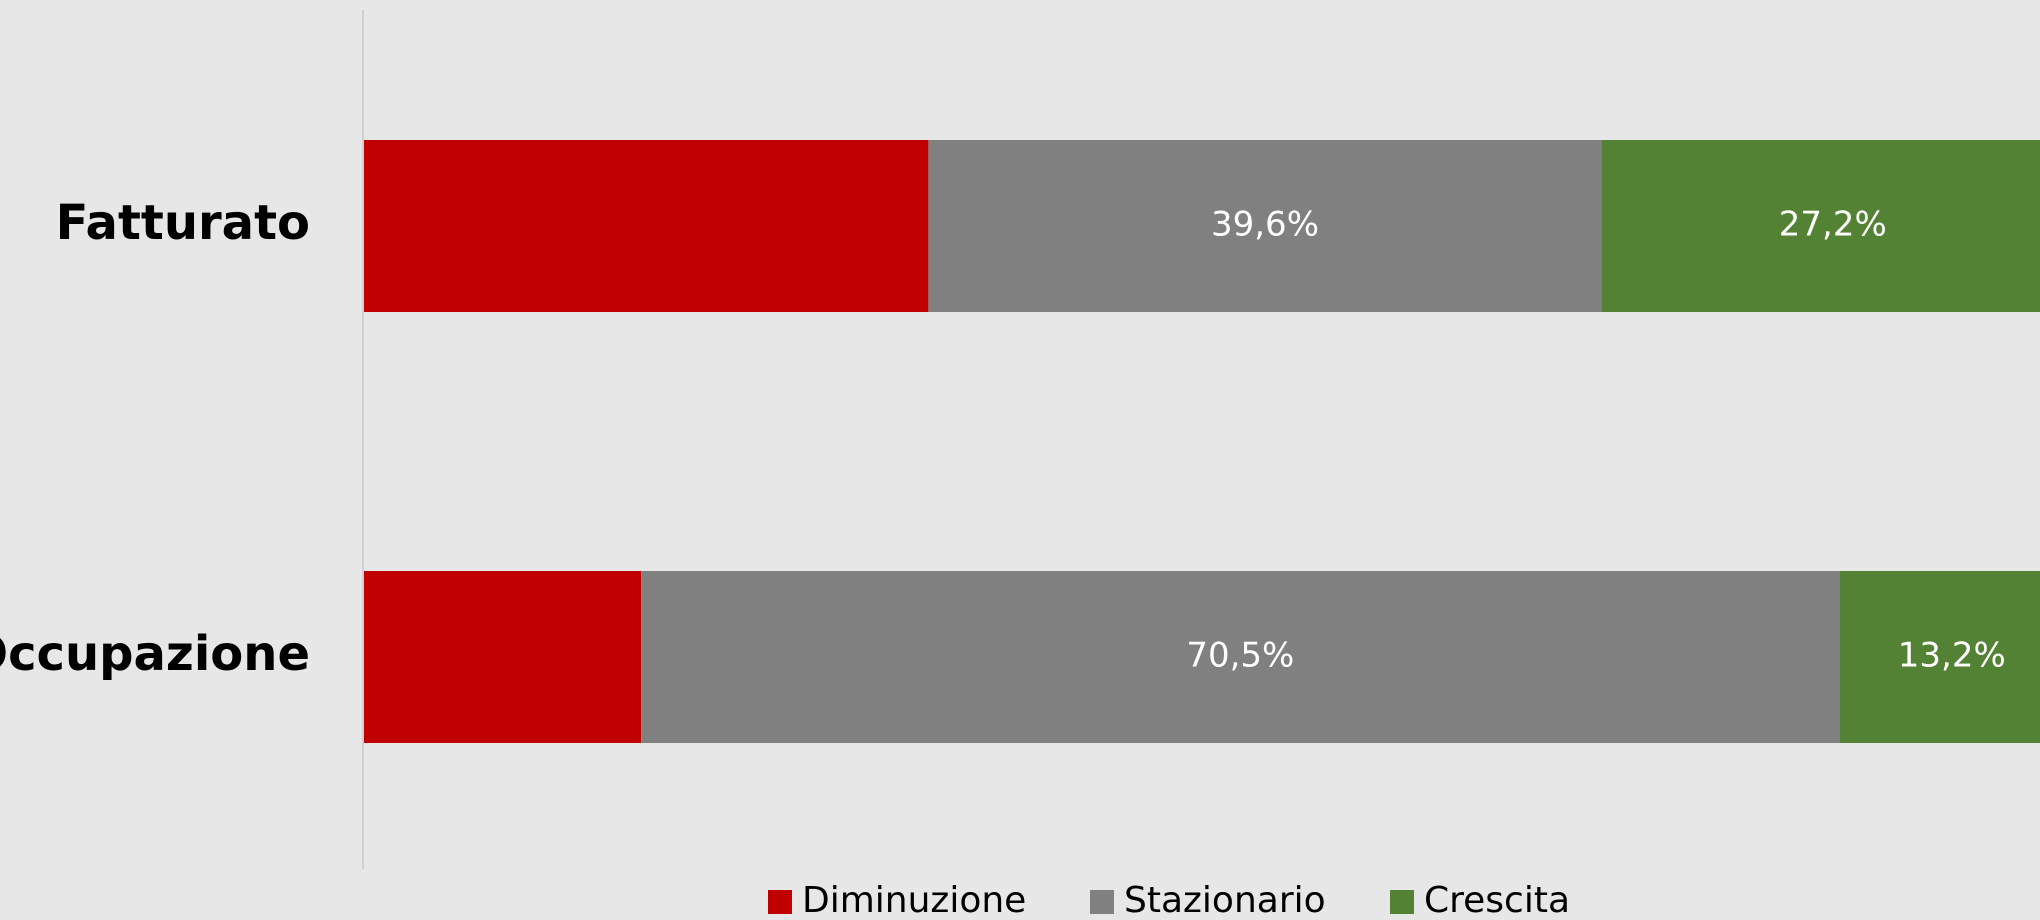 This screenshot has width=2040, height=920. What do you see at coordinates (155, 654) in the screenshot?
I see `category-label: Occupazione` at bounding box center [155, 654].